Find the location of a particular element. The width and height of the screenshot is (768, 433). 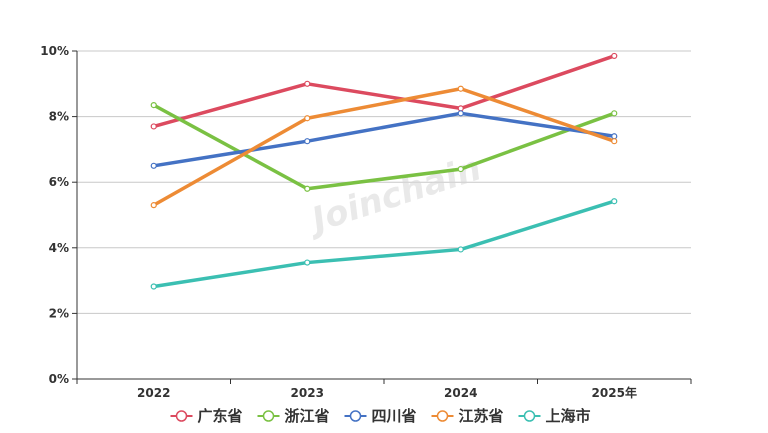

legend-label: 浙江省 is located at coordinates (307, 416).